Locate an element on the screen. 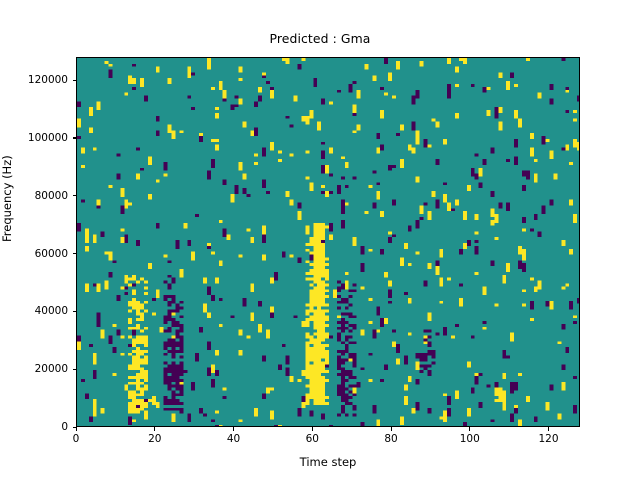 This screenshot has height=480, width=640. y-tick-label: 0 is located at coordinates (64, 427).